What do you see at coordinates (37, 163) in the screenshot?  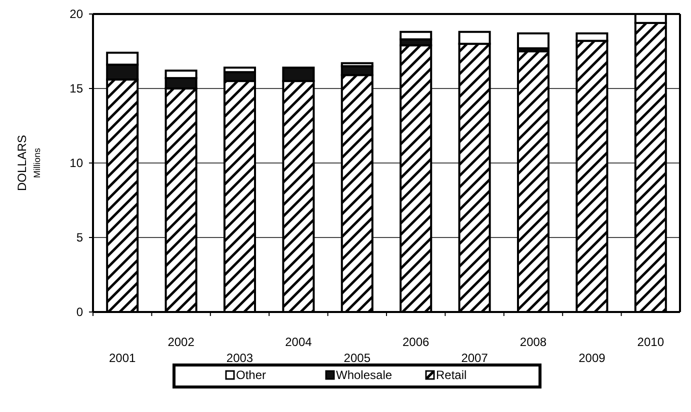 I see `text: Millions` at bounding box center [37, 163].